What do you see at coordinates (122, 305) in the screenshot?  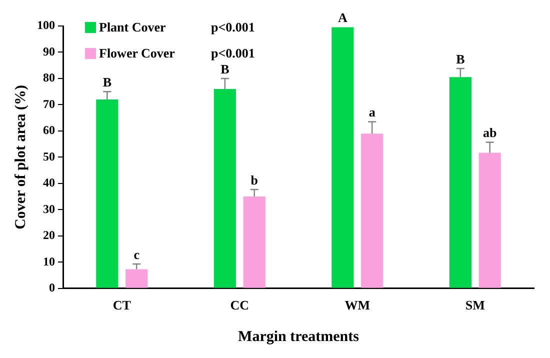 I see `x-tick-label: CT` at bounding box center [122, 305].